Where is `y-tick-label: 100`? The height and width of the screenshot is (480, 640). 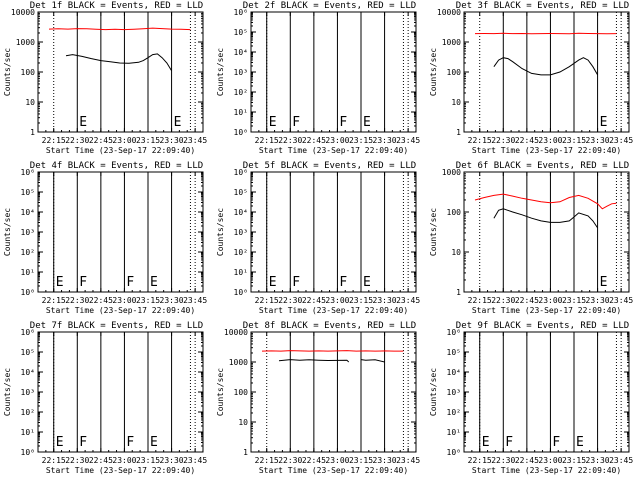 y-tick-label: 100 is located at coordinates (454, 212).